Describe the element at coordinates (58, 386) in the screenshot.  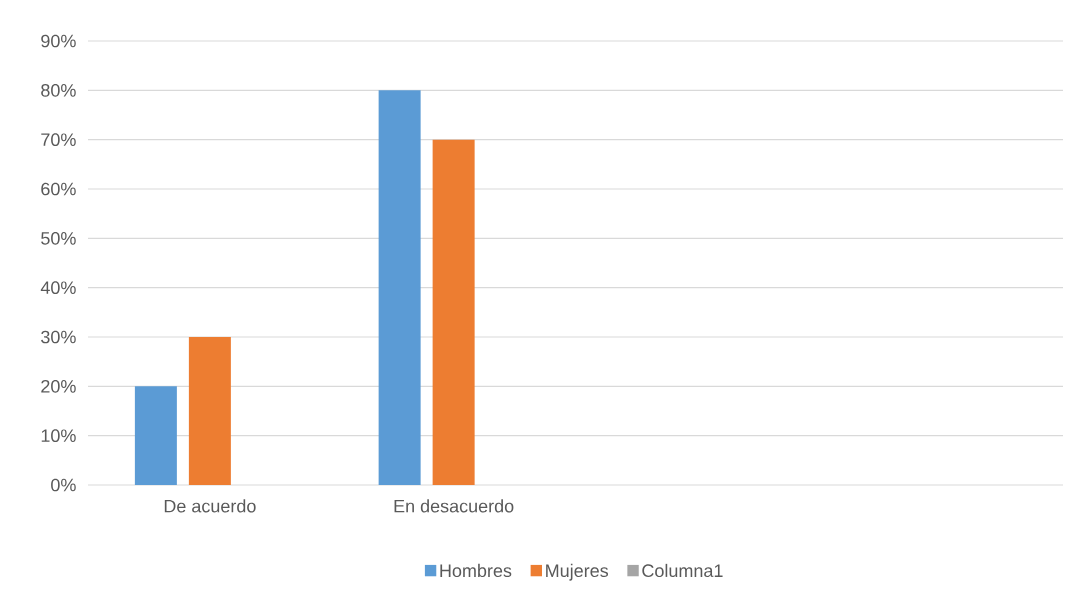
I see `y-tick-label: 20%` at that location.